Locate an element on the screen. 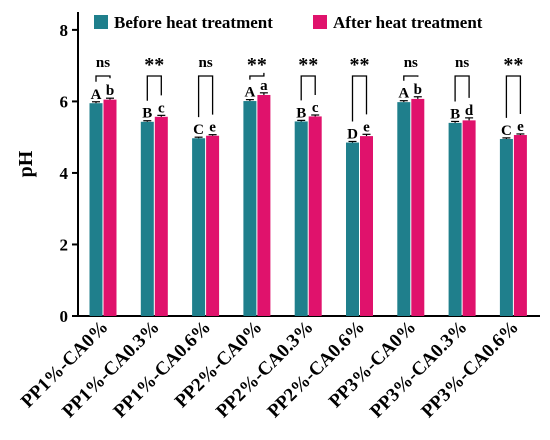  y-tick-label: 2 is located at coordinates (64, 244).